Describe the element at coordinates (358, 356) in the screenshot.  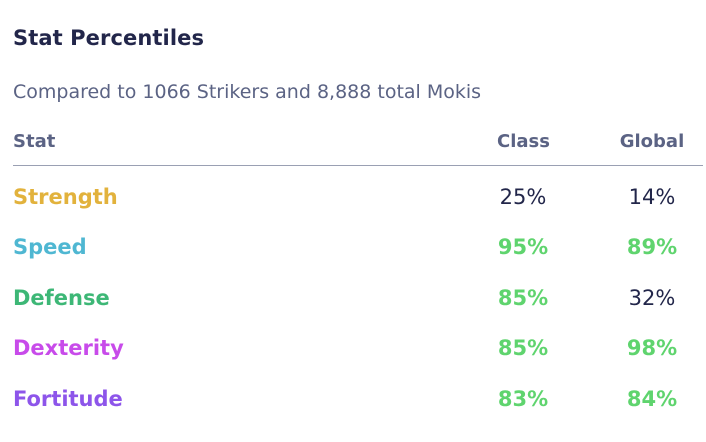
I see `table-row-dexterity: Dexterity 85% 98%` at that location.